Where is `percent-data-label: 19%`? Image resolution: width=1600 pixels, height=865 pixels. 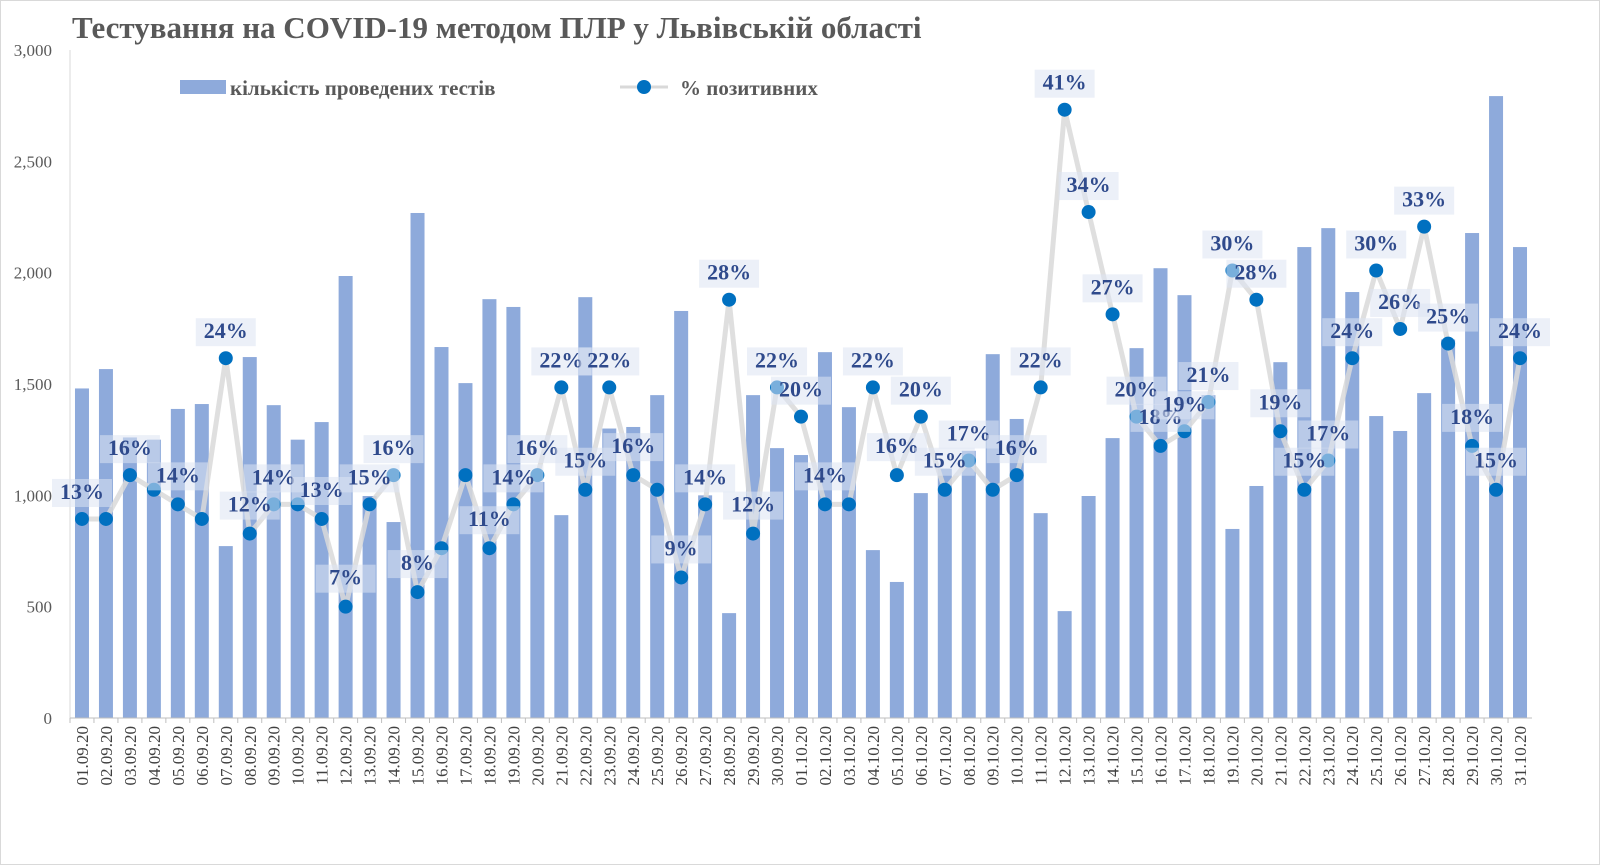
percent-data-label: 19% is located at coordinates (1280, 401).